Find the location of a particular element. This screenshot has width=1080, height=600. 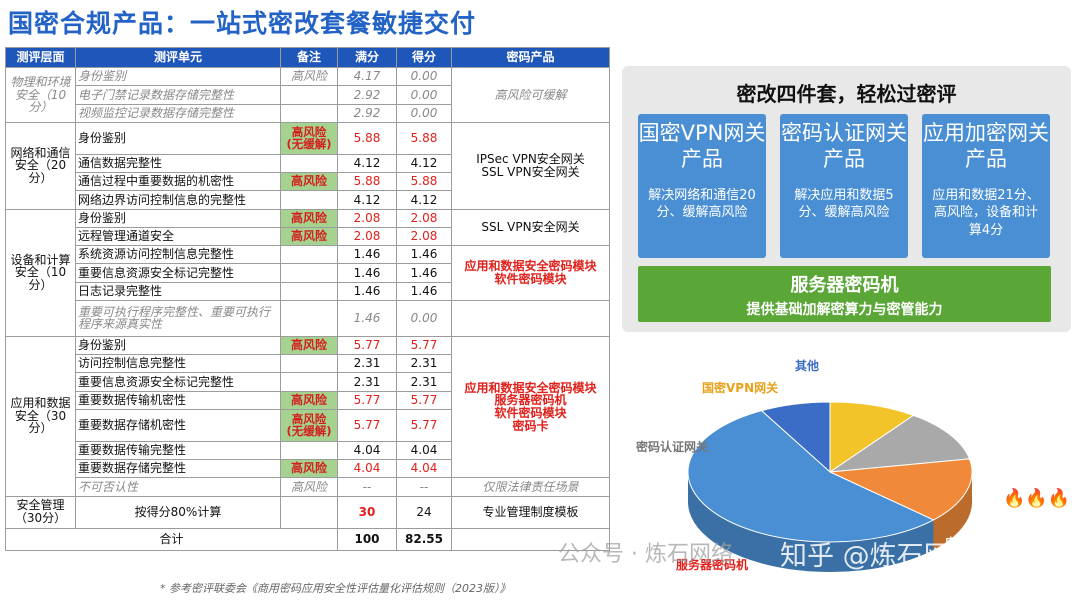

product-cell: IPSec VPN安全网关 SSL VPN安全网关 is located at coordinates (530, 165).